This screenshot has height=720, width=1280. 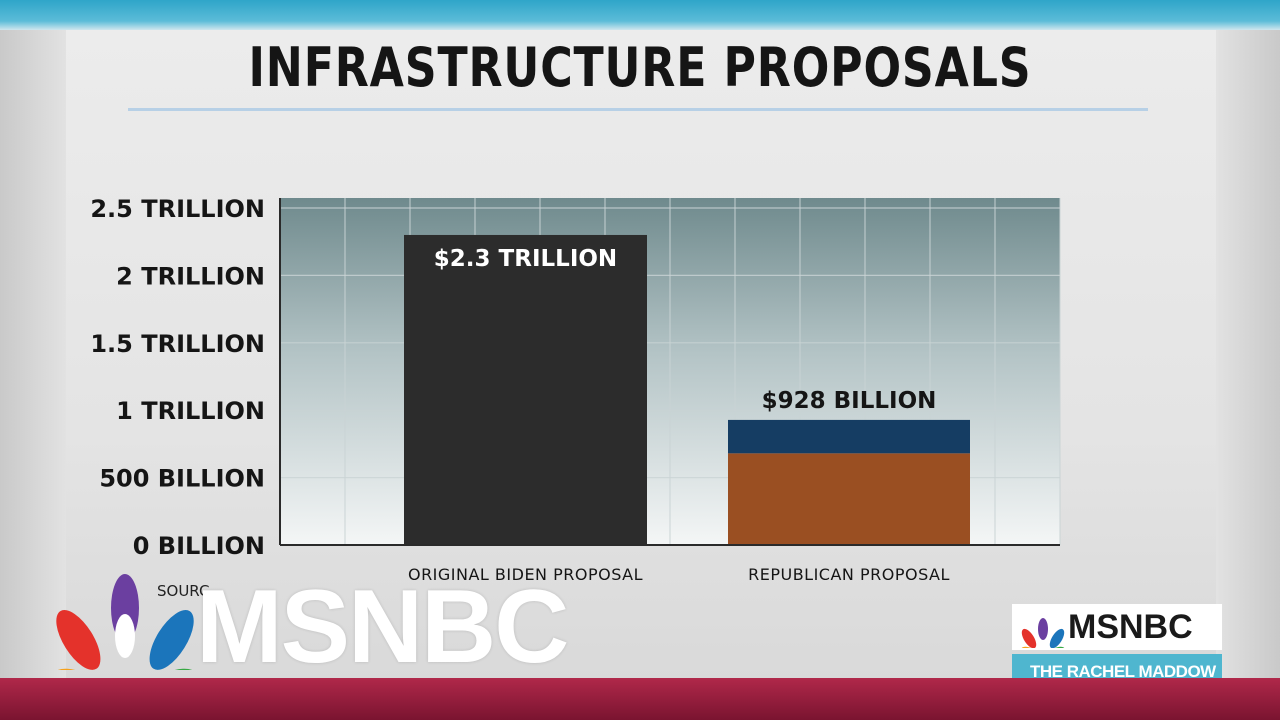 I want to click on y-tick-label: 1 TRILLION, so click(x=190, y=411).